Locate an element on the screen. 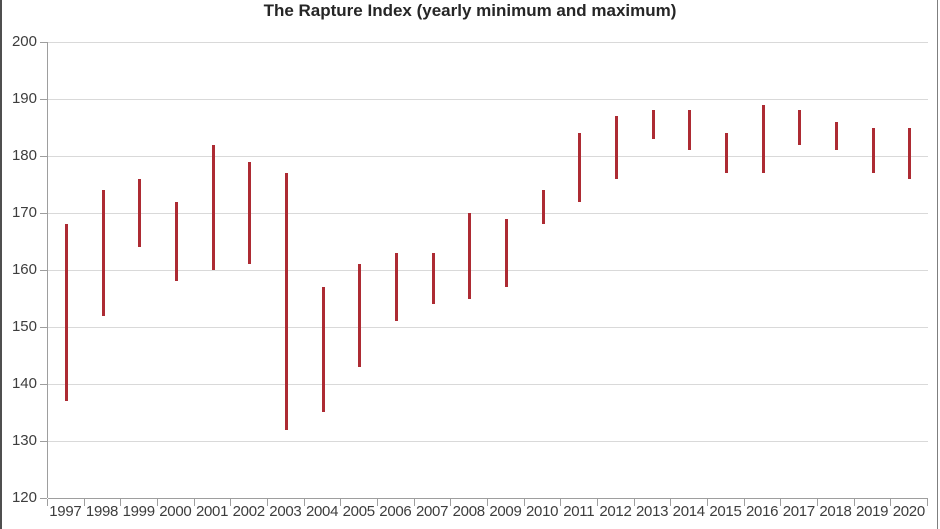 The image size is (940, 529). x-axis-label-2005: 2005 is located at coordinates (358, 511).